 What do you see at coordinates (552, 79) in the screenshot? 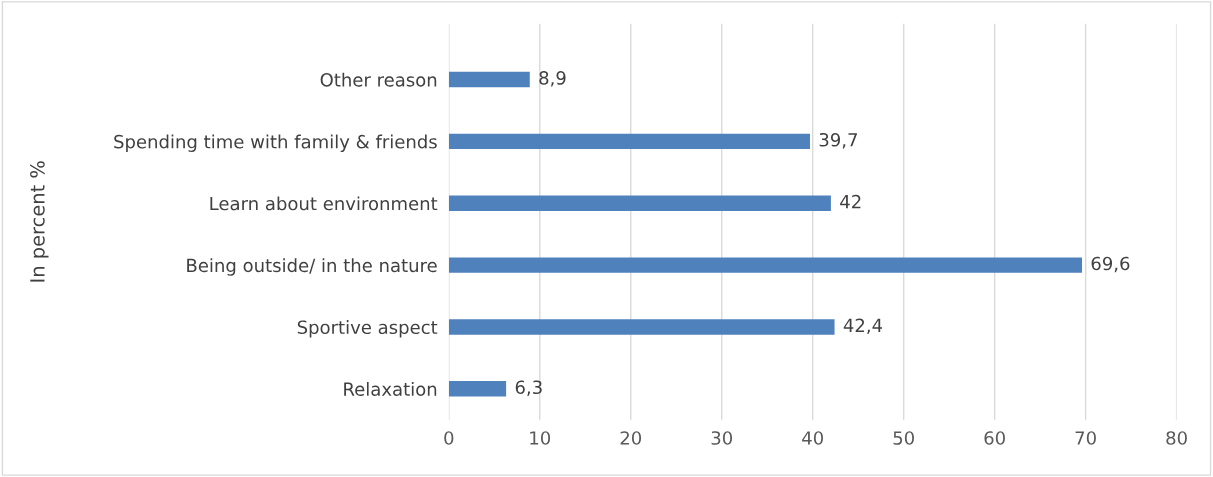
I see `data-label: 8,9` at bounding box center [552, 79].